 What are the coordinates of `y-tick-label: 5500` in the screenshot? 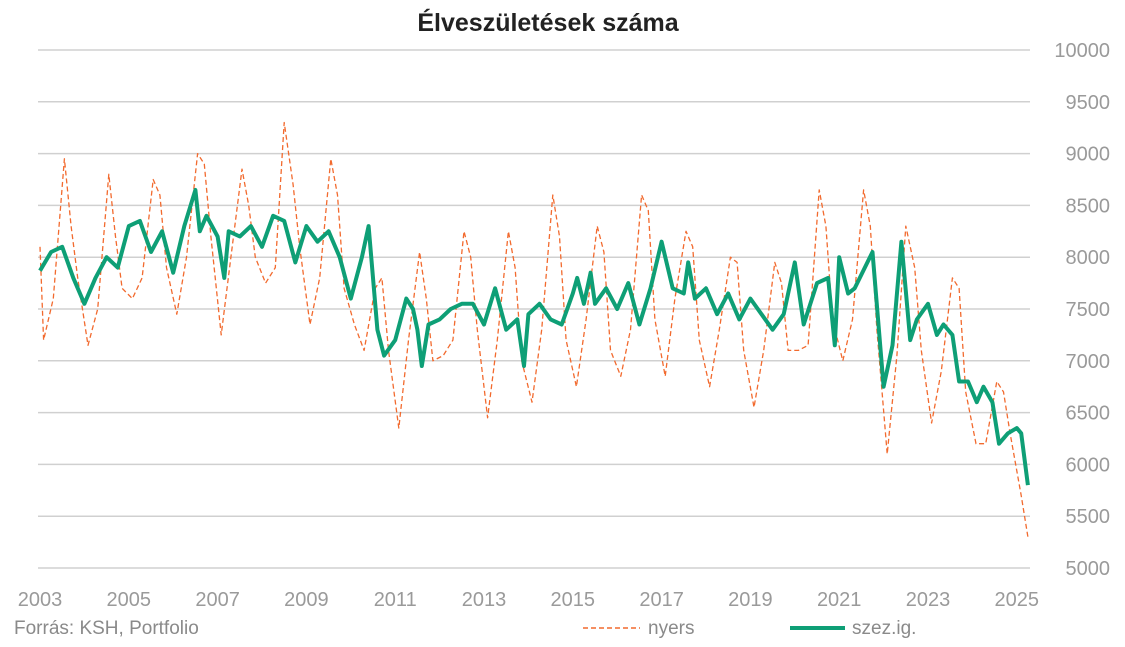 It's located at (1088, 517).